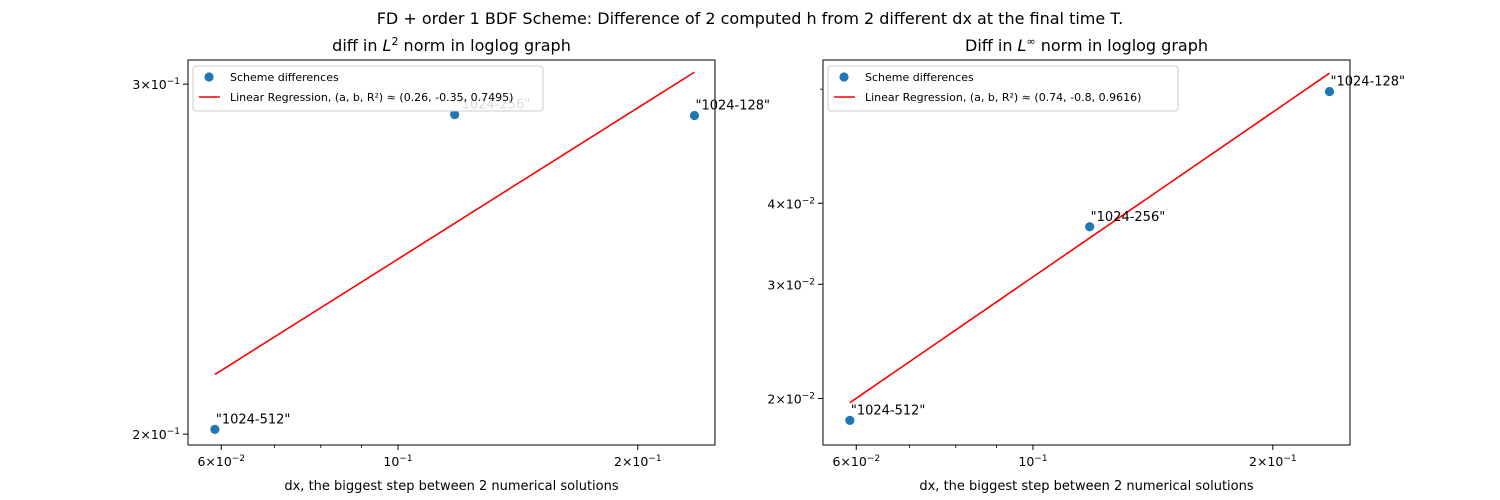 The height and width of the screenshot is (500, 1500). I want to click on y-tick-label-2: 3×10−1, so click(156, 84).